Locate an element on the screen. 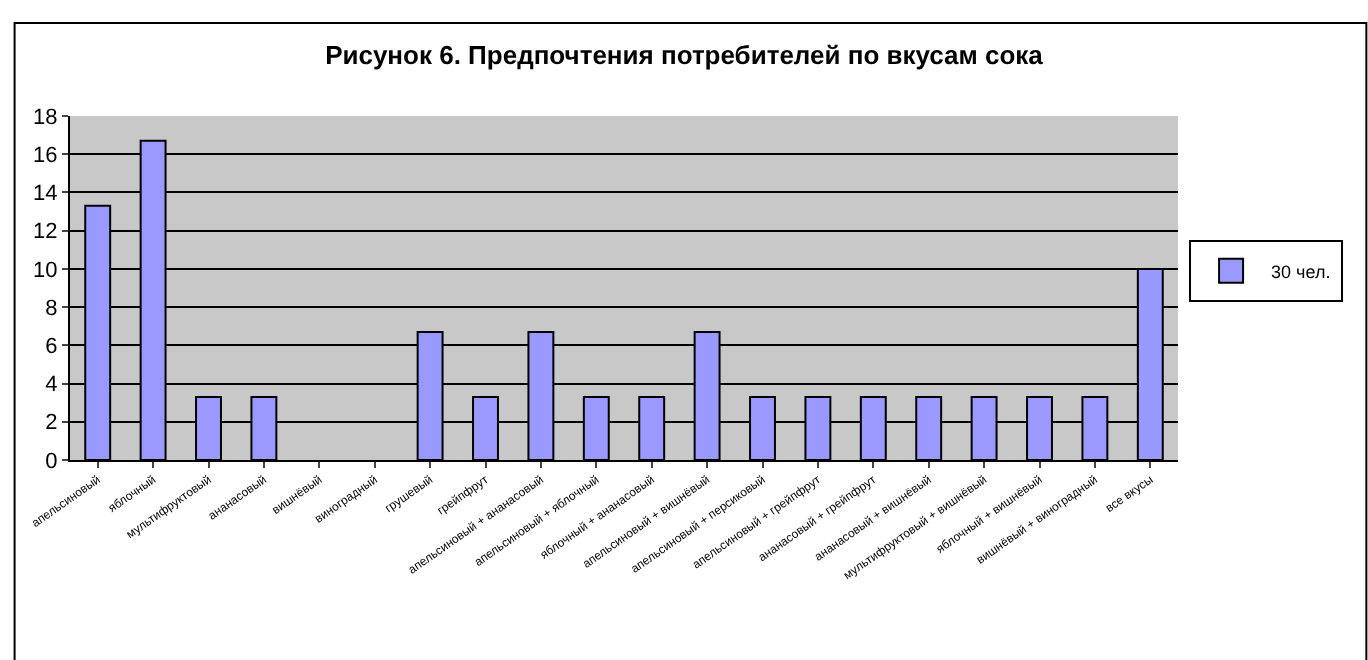 This screenshot has height=660, width=1368. y-tick-label: 6 is located at coordinates (51, 347).